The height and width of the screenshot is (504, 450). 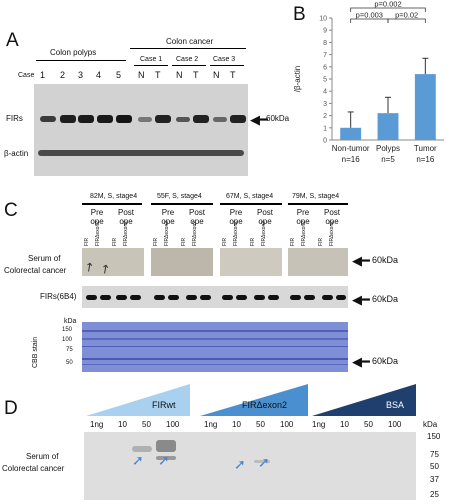 I want to click on pre-label-4: Pre ope, so click(x=303, y=217).